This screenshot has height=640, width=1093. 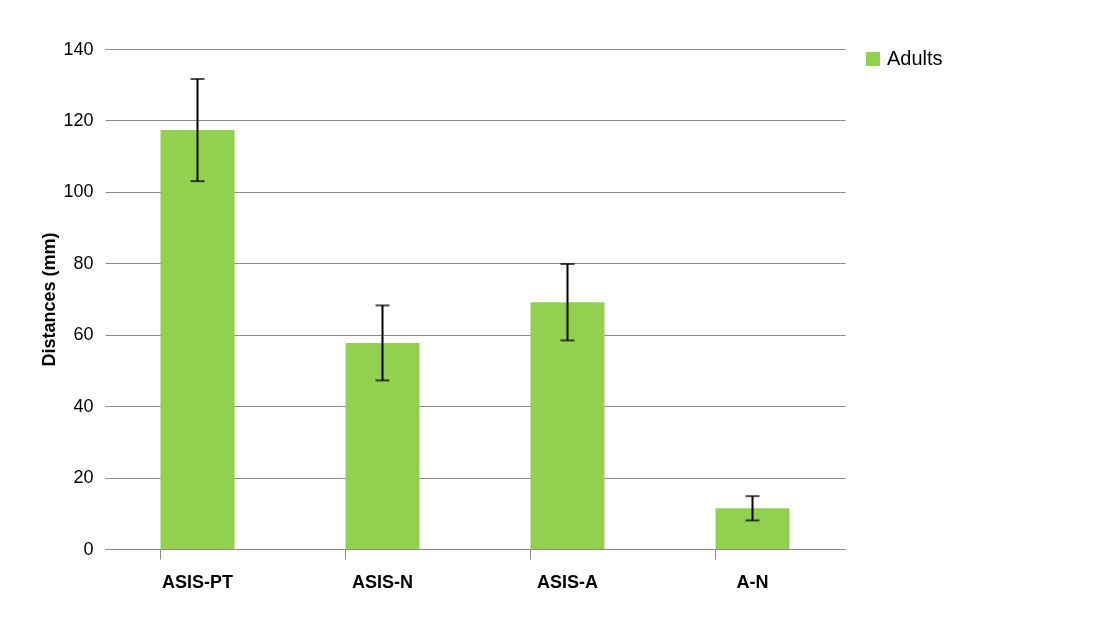 I want to click on x-tick-label: A-N, so click(x=752, y=581).